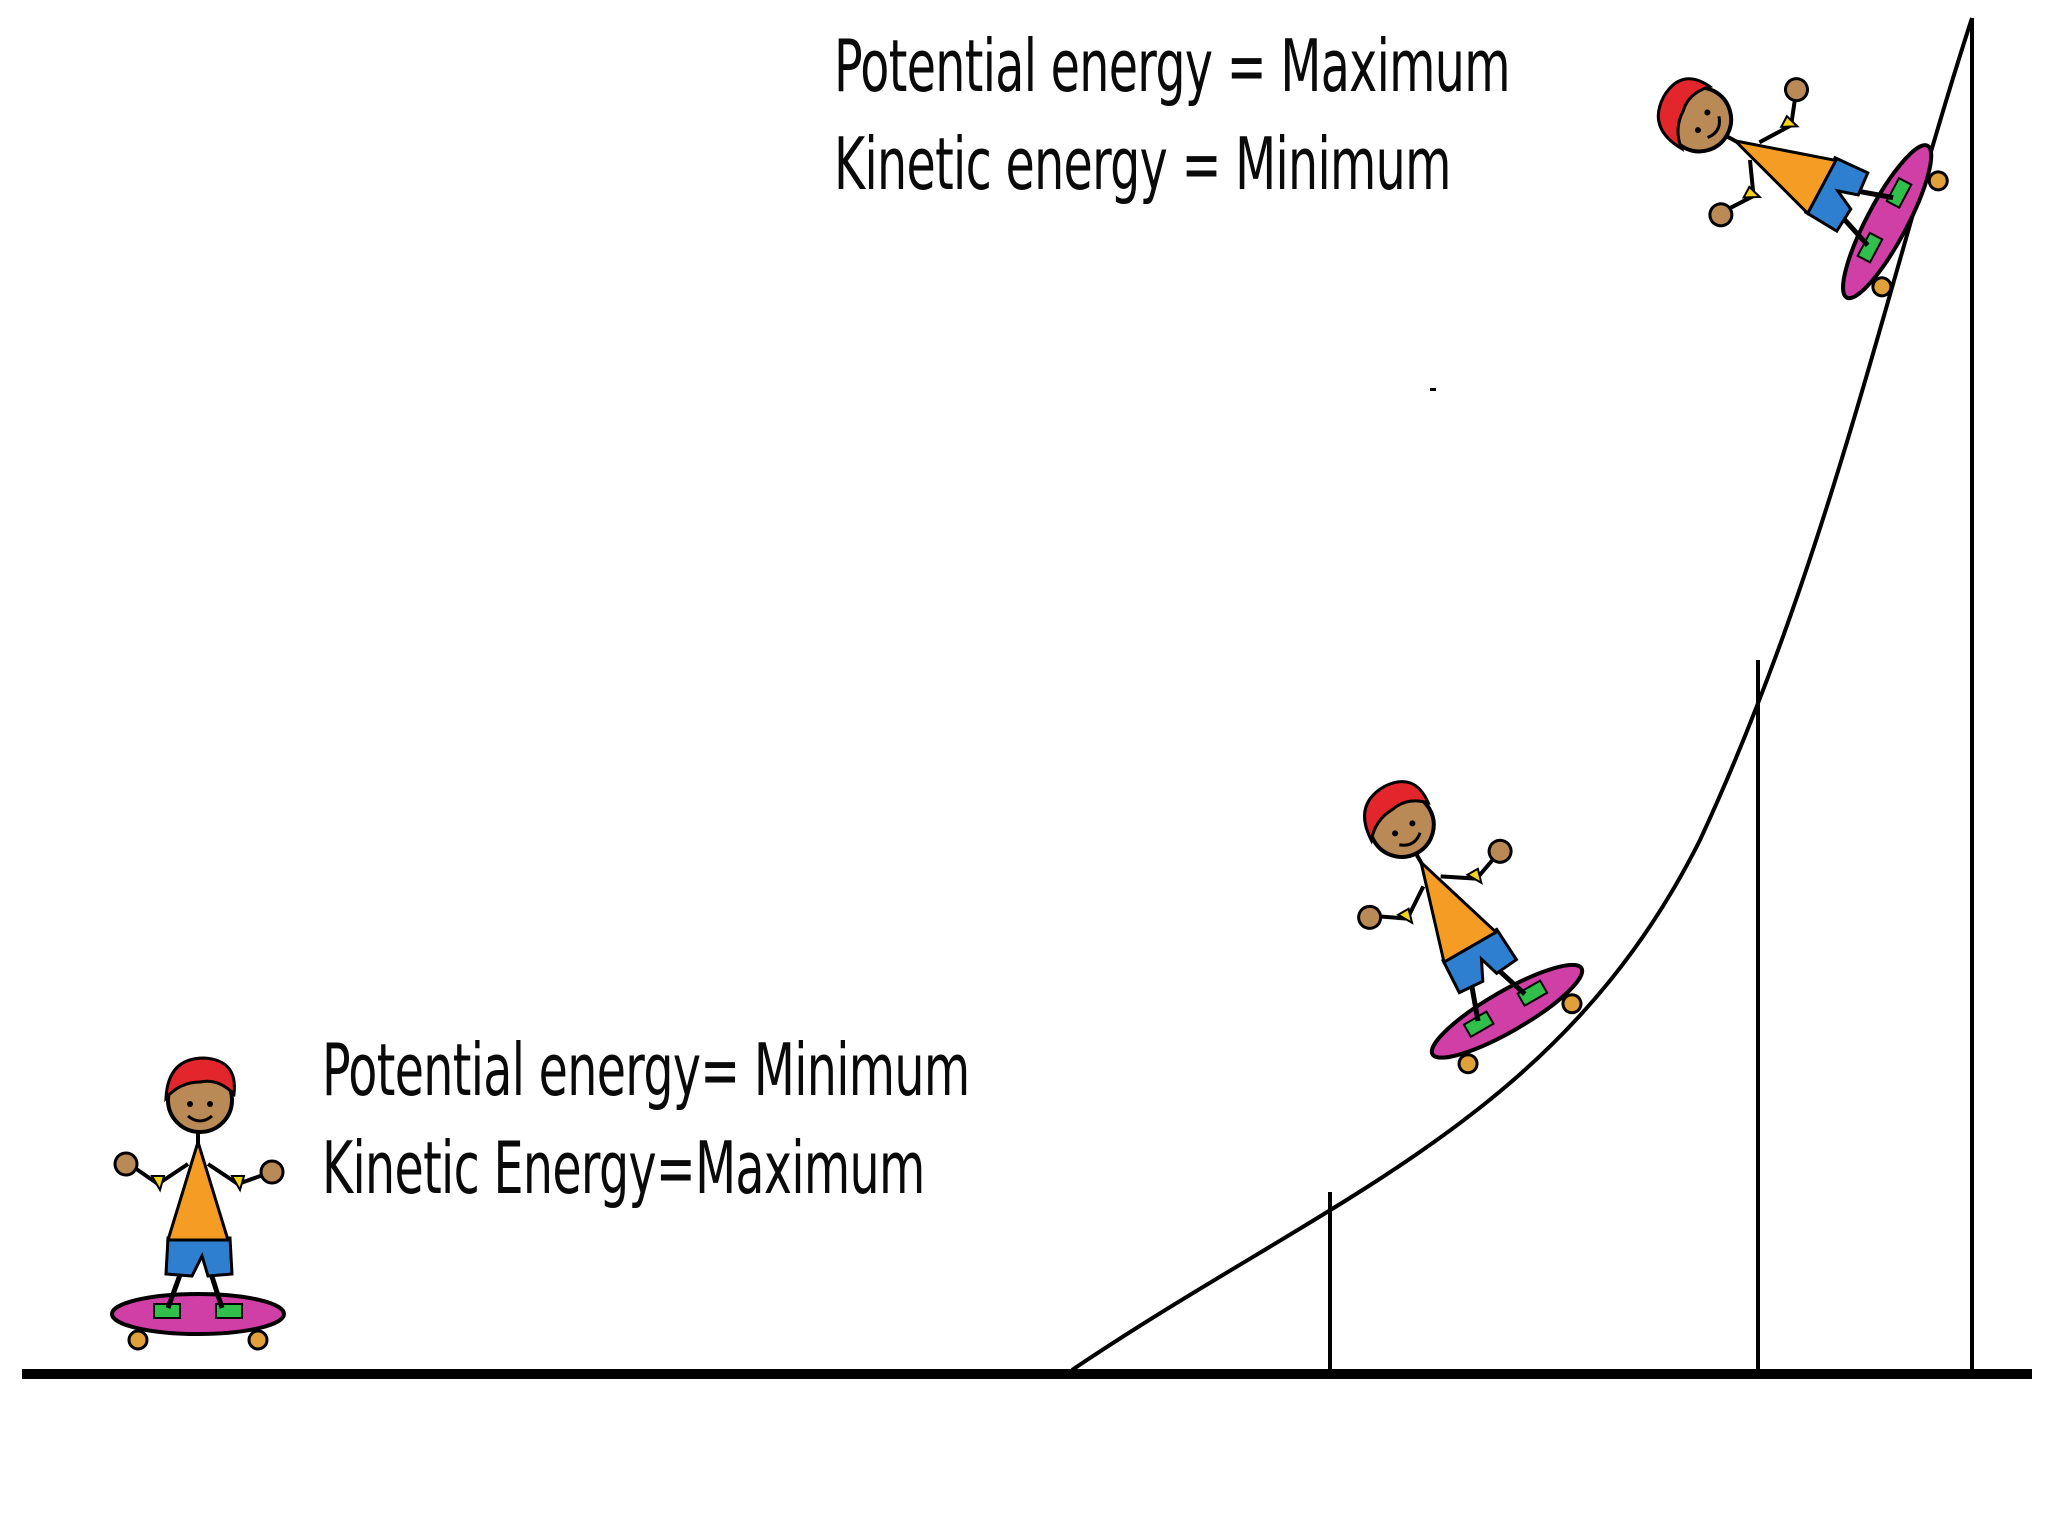 The image size is (2048, 1536). What do you see at coordinates (1172, 66) in the screenshot?
I see `top-label-line1: Potential energy = Maximum` at bounding box center [1172, 66].